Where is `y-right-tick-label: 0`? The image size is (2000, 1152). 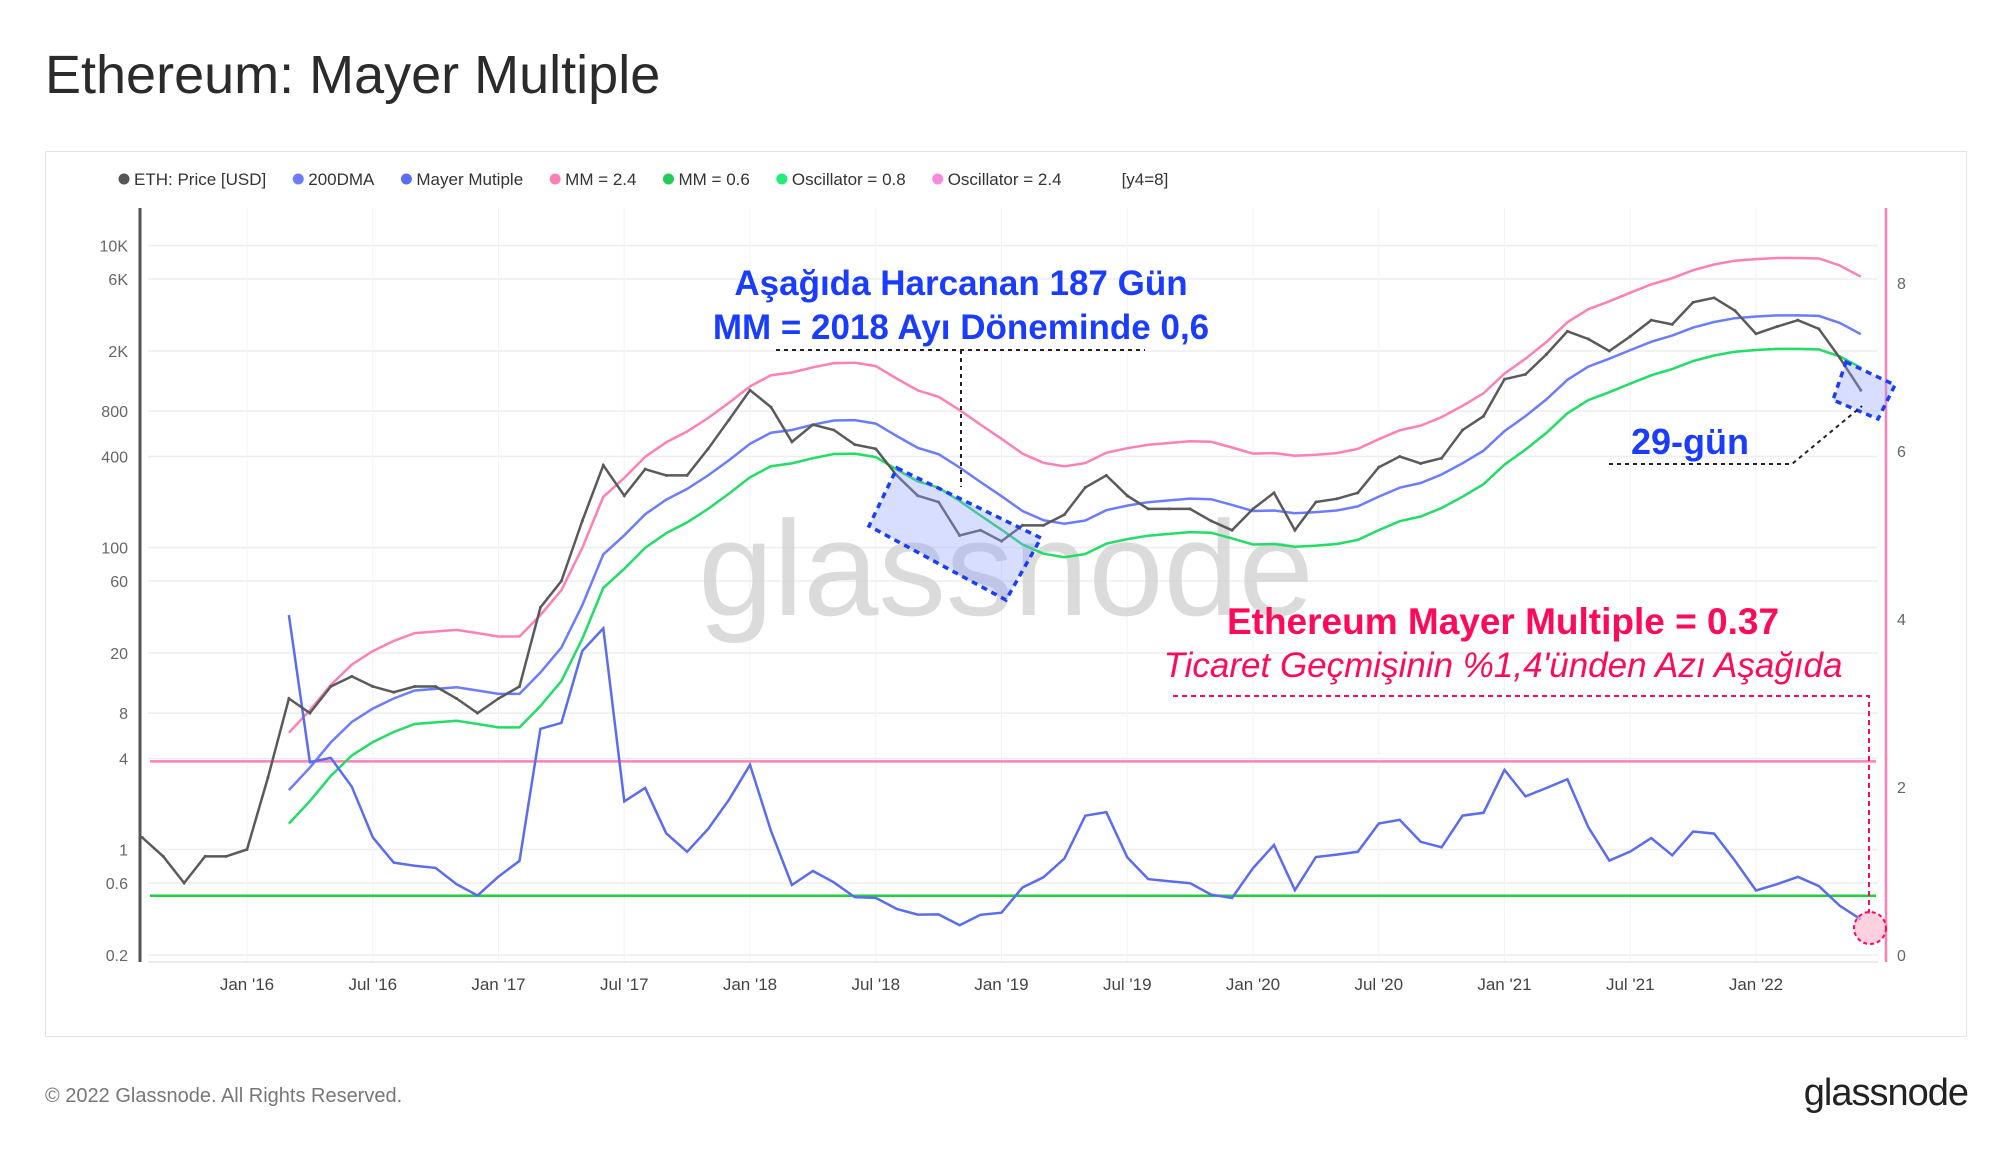
y-right-tick-label: 0 is located at coordinates (1901, 956).